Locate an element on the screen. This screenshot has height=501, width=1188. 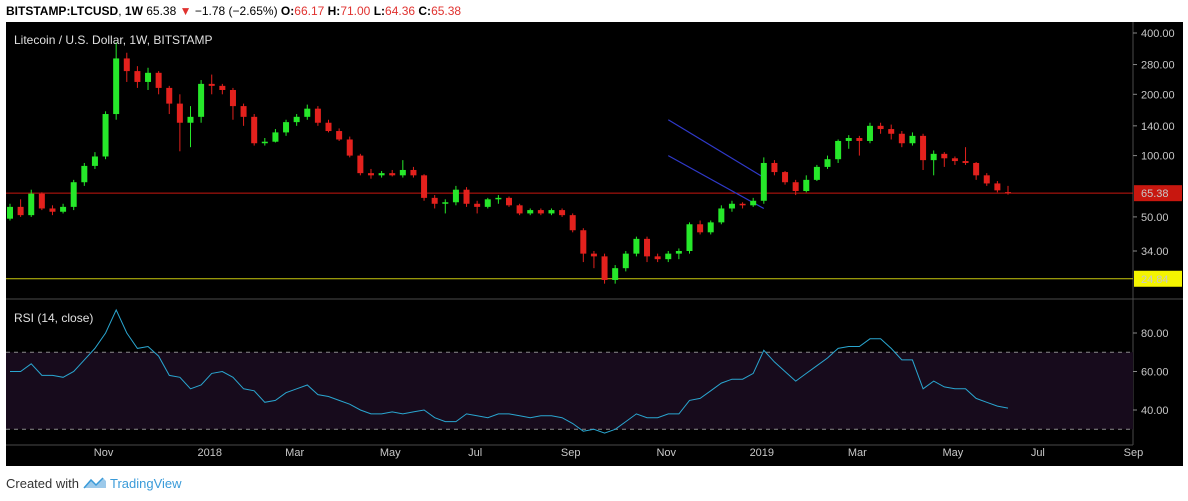
price-tick-label: 140.00 is located at coordinates (1158, 127).